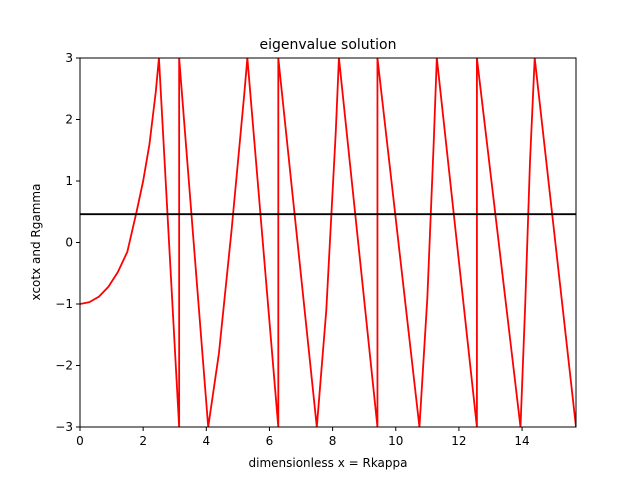 This screenshot has width=640, height=480. I want to click on y-axis-label: xcotx and Rgamma, so click(36, 242).